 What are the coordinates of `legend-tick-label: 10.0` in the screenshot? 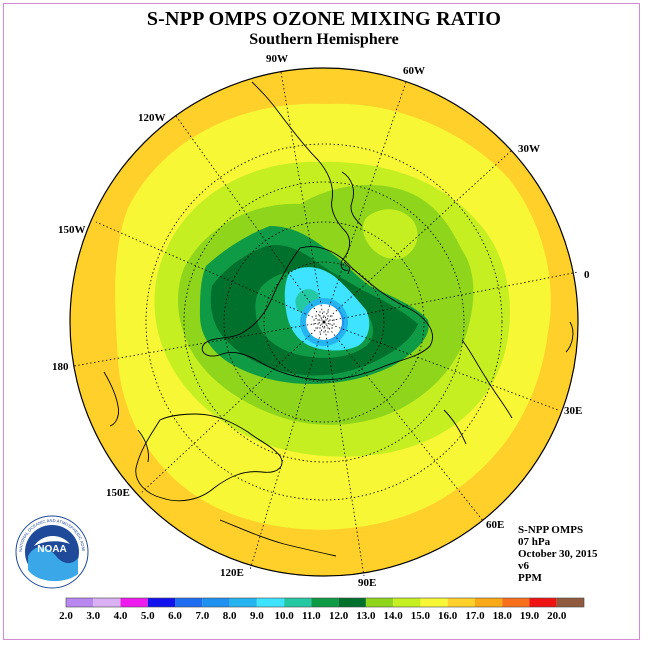 It's located at (284, 616).